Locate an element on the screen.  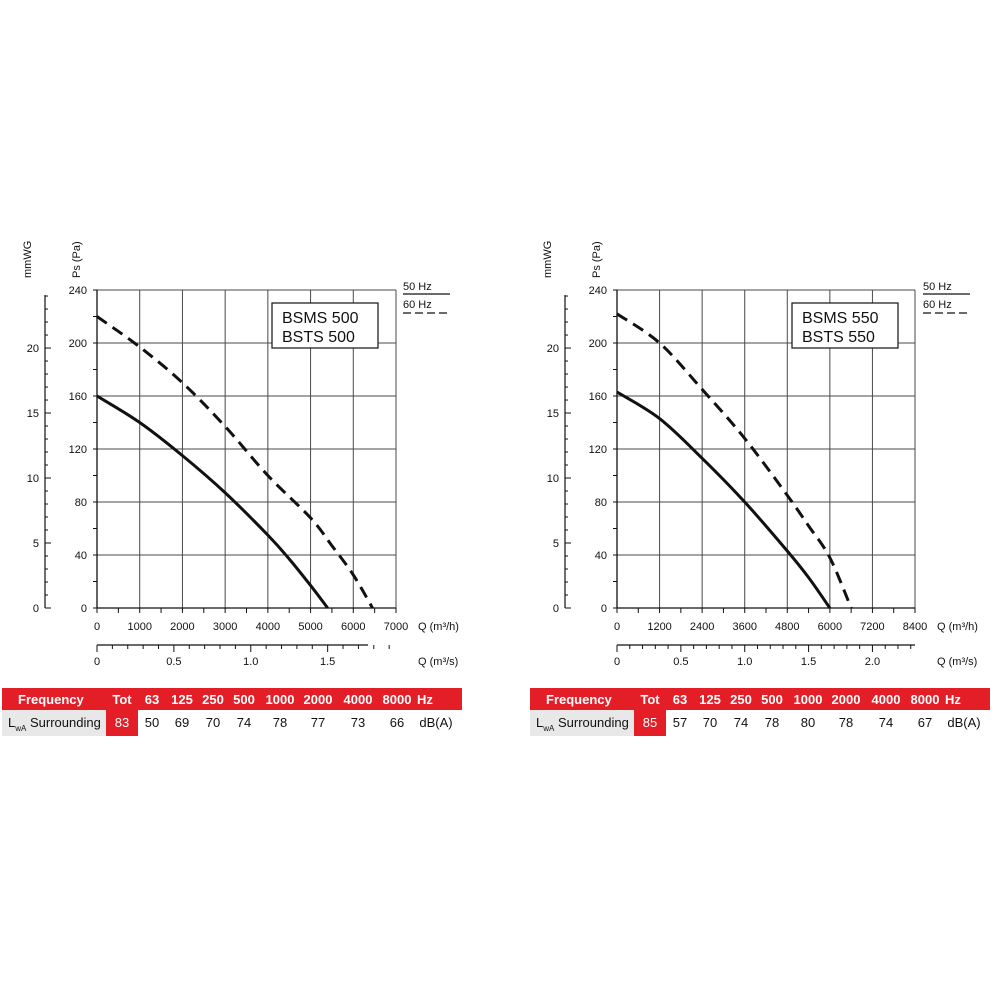
model-subtitle: BSTS 550 is located at coordinates (838, 337).